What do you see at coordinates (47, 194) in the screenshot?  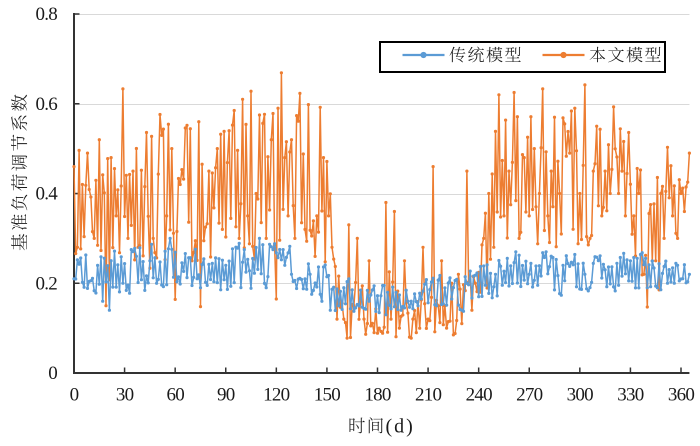 I see `svg-text: 0.4` at bounding box center [47, 194].